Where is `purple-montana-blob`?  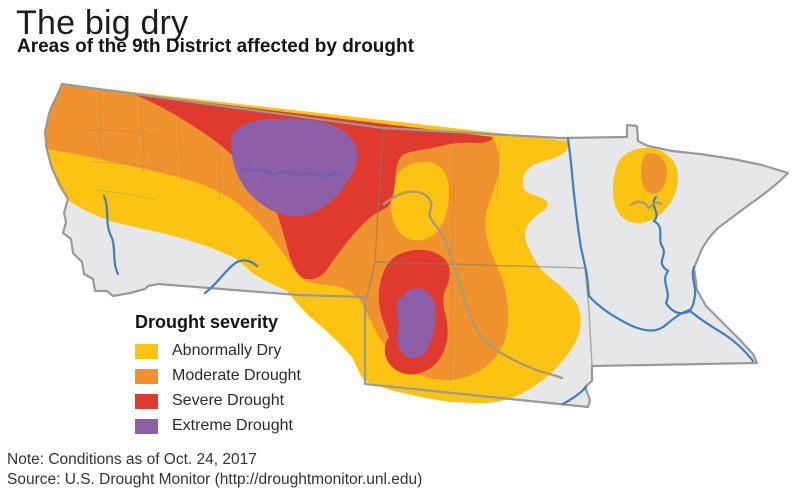
purple-montana-blob is located at coordinates (294, 167).